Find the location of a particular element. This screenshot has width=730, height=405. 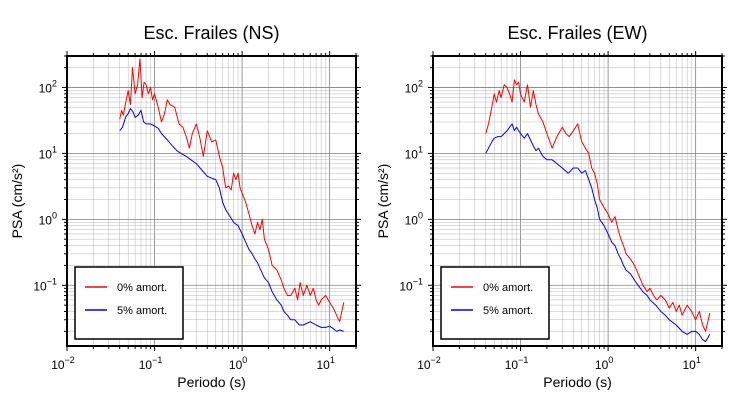

chart-title: Esc. Frailes (NS) is located at coordinates (211, 33).